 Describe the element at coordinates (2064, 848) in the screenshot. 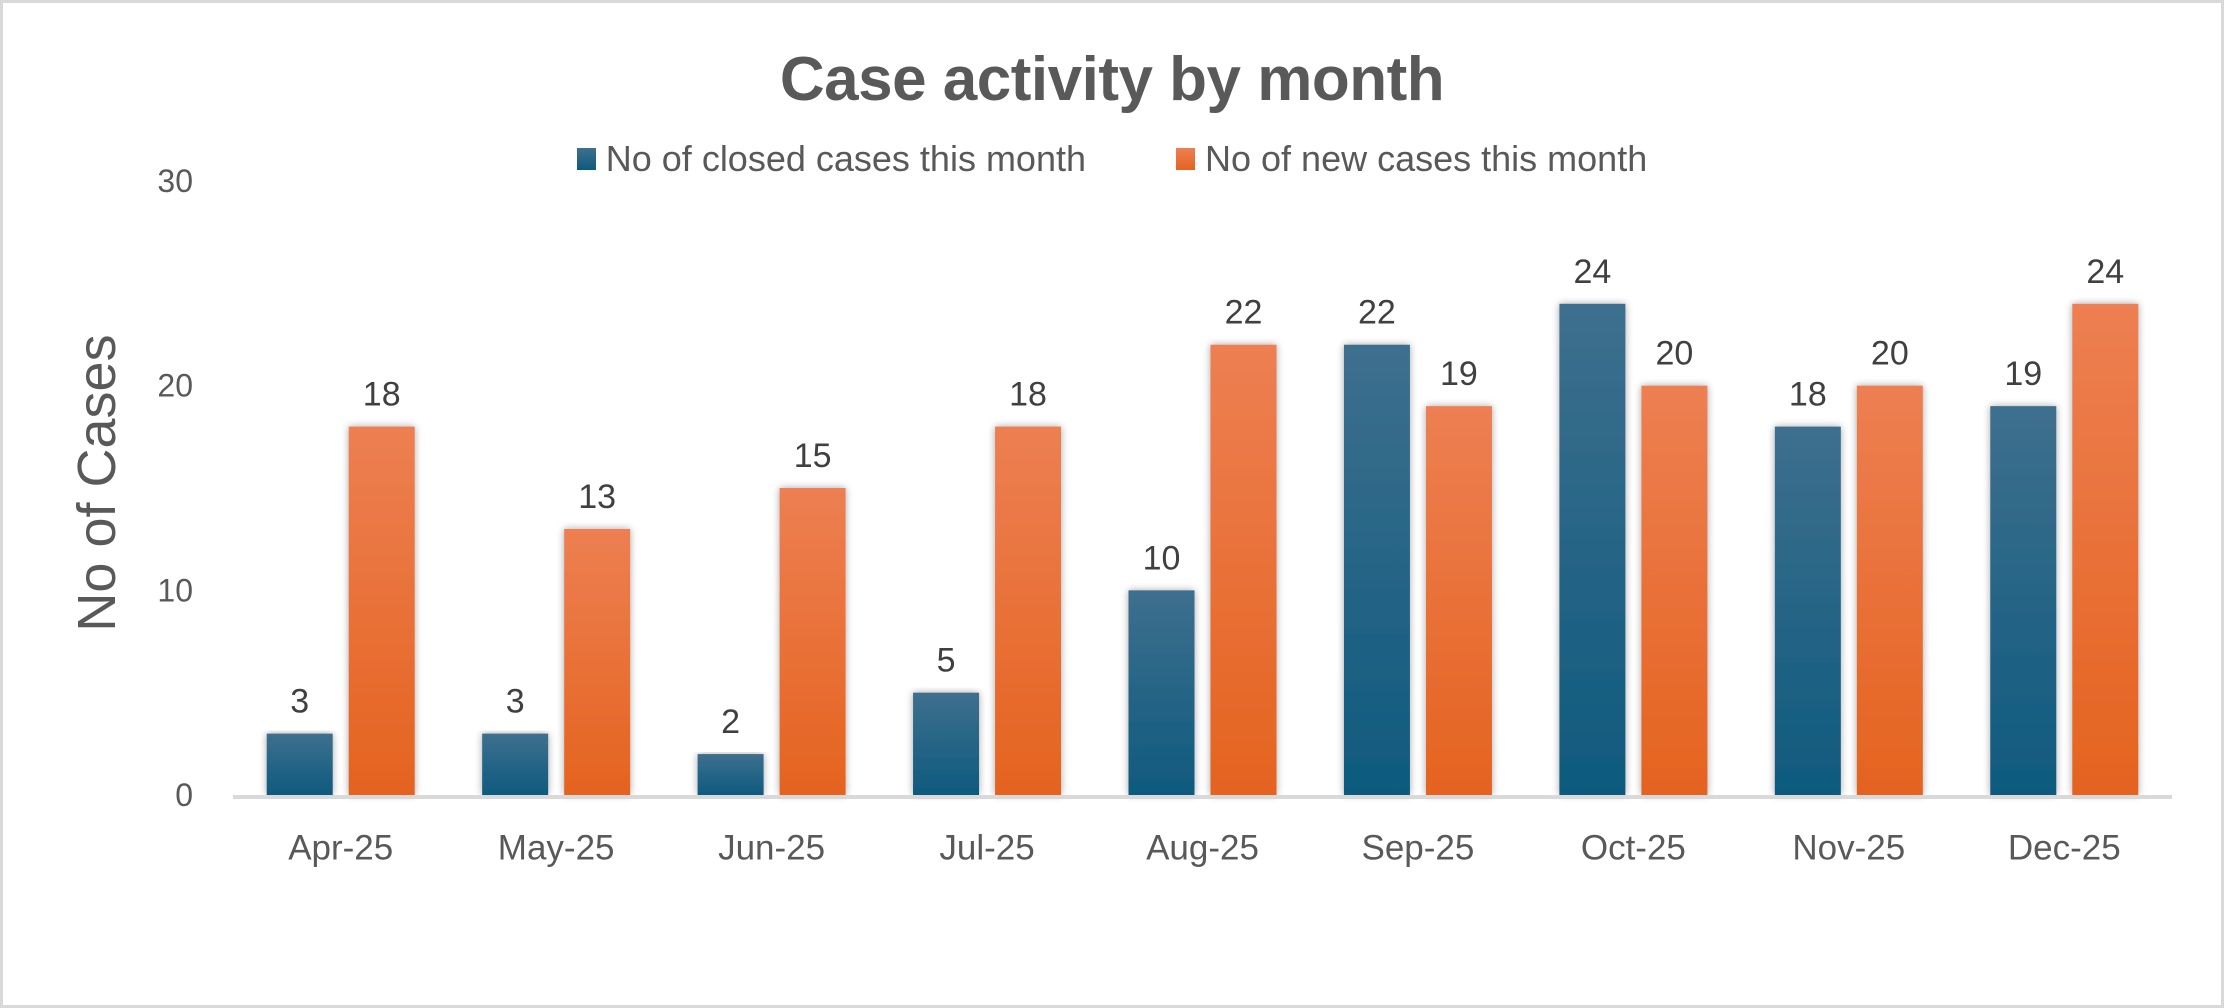

I see `x-tick-label: Dec-25` at that location.